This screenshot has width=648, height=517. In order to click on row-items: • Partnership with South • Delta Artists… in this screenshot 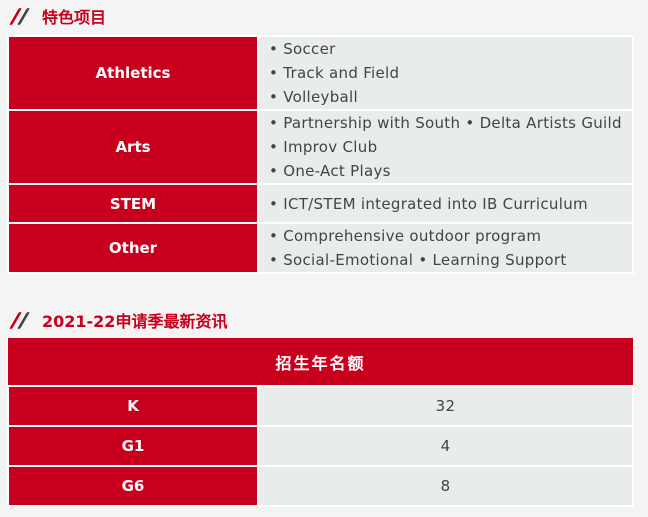, I will do `click(445, 147)`.